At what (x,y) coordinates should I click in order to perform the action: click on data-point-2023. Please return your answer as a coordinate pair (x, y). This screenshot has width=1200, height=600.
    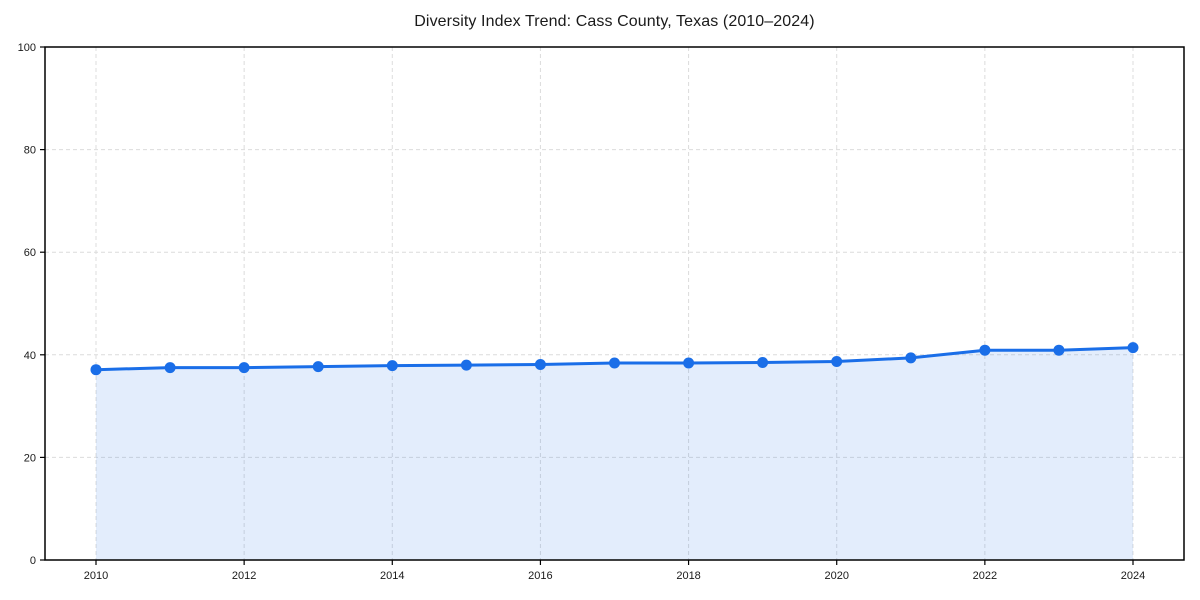
    Looking at the image, I should click on (1059, 350).